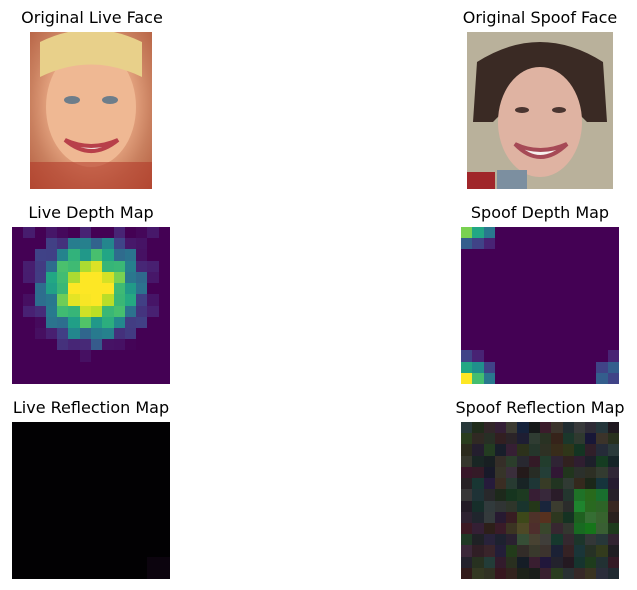 The height and width of the screenshot is (590, 637). What do you see at coordinates (540, 407) in the screenshot?
I see `title-spoof-reflection-map: Spoof Reflection Map` at bounding box center [540, 407].